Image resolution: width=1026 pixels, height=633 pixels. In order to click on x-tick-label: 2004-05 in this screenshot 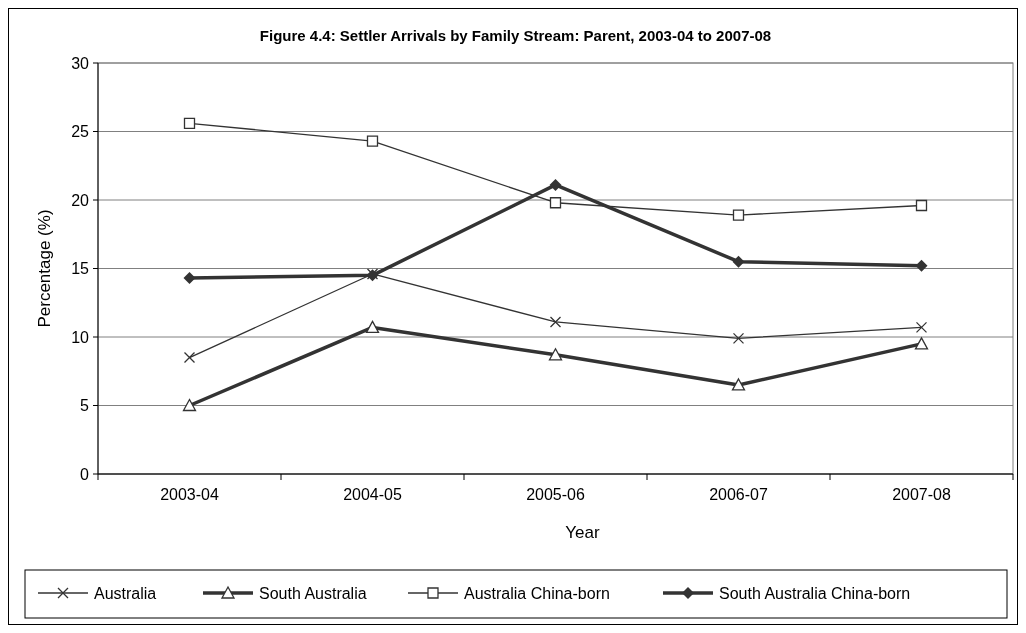, I will do `click(372, 494)`.